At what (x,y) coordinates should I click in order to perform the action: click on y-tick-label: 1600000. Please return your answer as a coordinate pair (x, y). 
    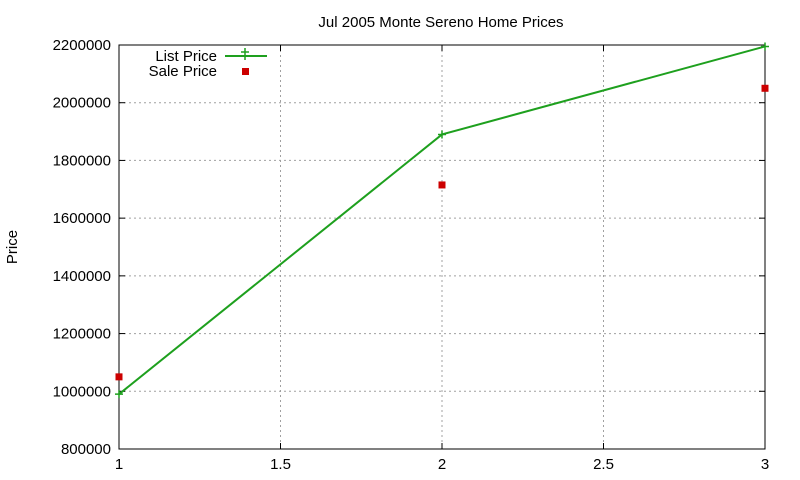
    Looking at the image, I should click on (82, 218).